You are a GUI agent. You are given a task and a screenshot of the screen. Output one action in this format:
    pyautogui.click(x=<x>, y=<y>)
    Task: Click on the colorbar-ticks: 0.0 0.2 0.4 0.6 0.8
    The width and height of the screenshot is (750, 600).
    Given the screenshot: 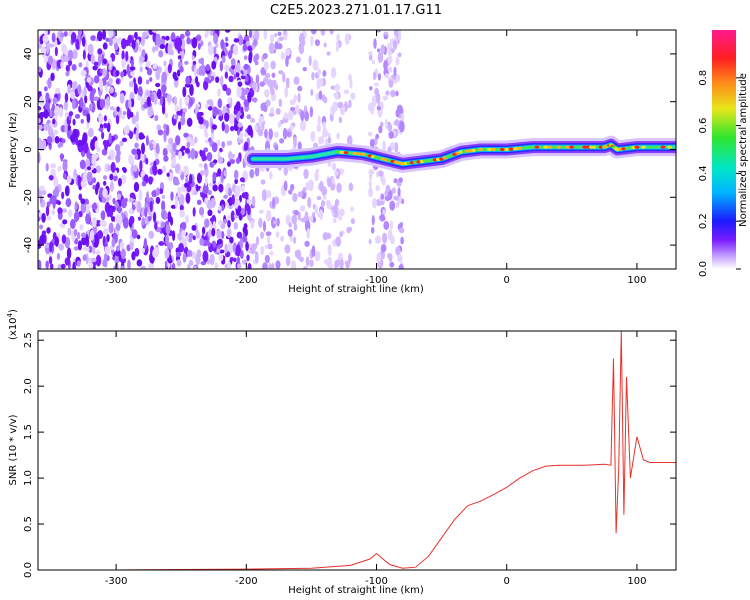 What is the action you would take?
    pyautogui.click(x=719, y=173)
    